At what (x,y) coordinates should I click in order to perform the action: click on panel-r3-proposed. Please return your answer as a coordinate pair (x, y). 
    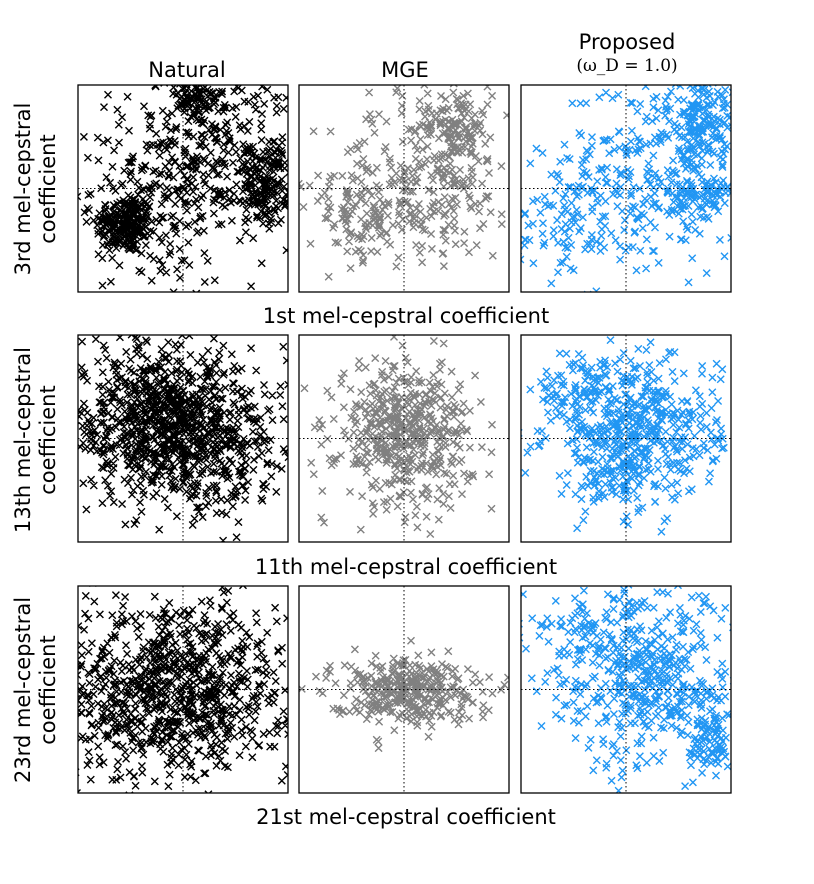
    Looking at the image, I should click on (626, 689).